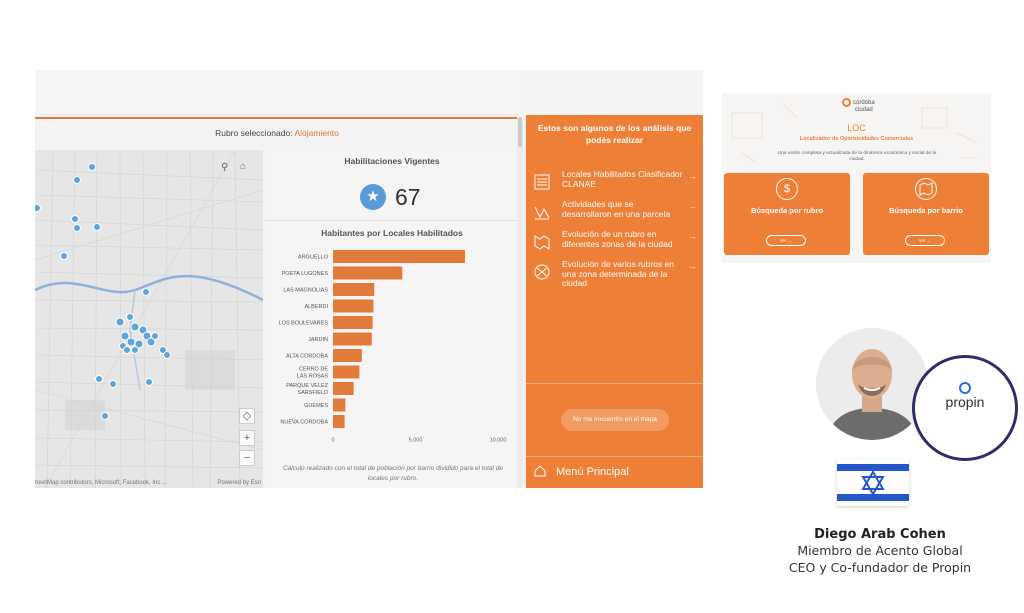 This screenshot has width=1024, height=613. Describe the element at coordinates (846, 102) in the screenshot. I see `logo-mark-icon` at that location.